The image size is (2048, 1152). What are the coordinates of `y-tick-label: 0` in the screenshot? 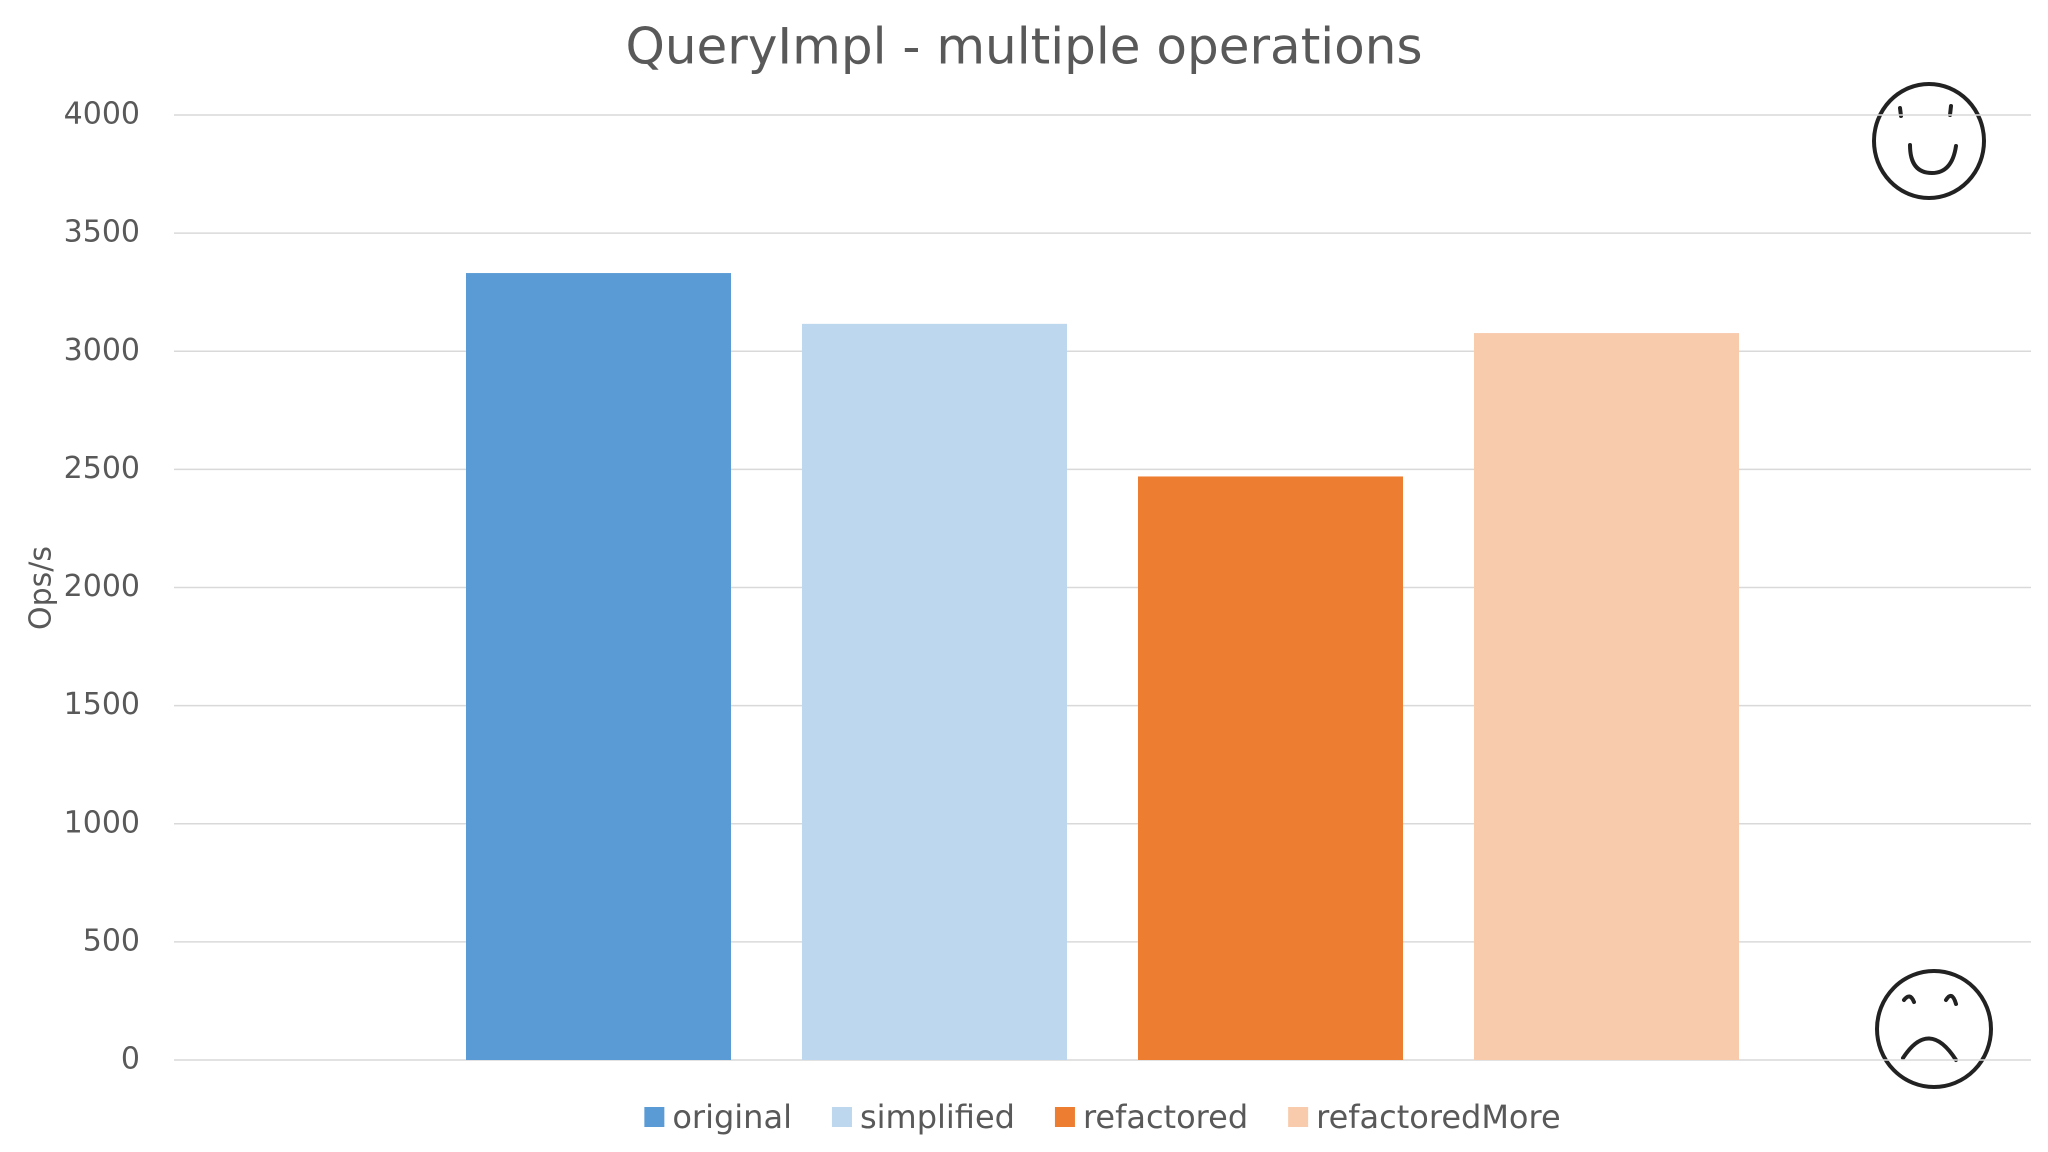 It's located at (130, 1059).